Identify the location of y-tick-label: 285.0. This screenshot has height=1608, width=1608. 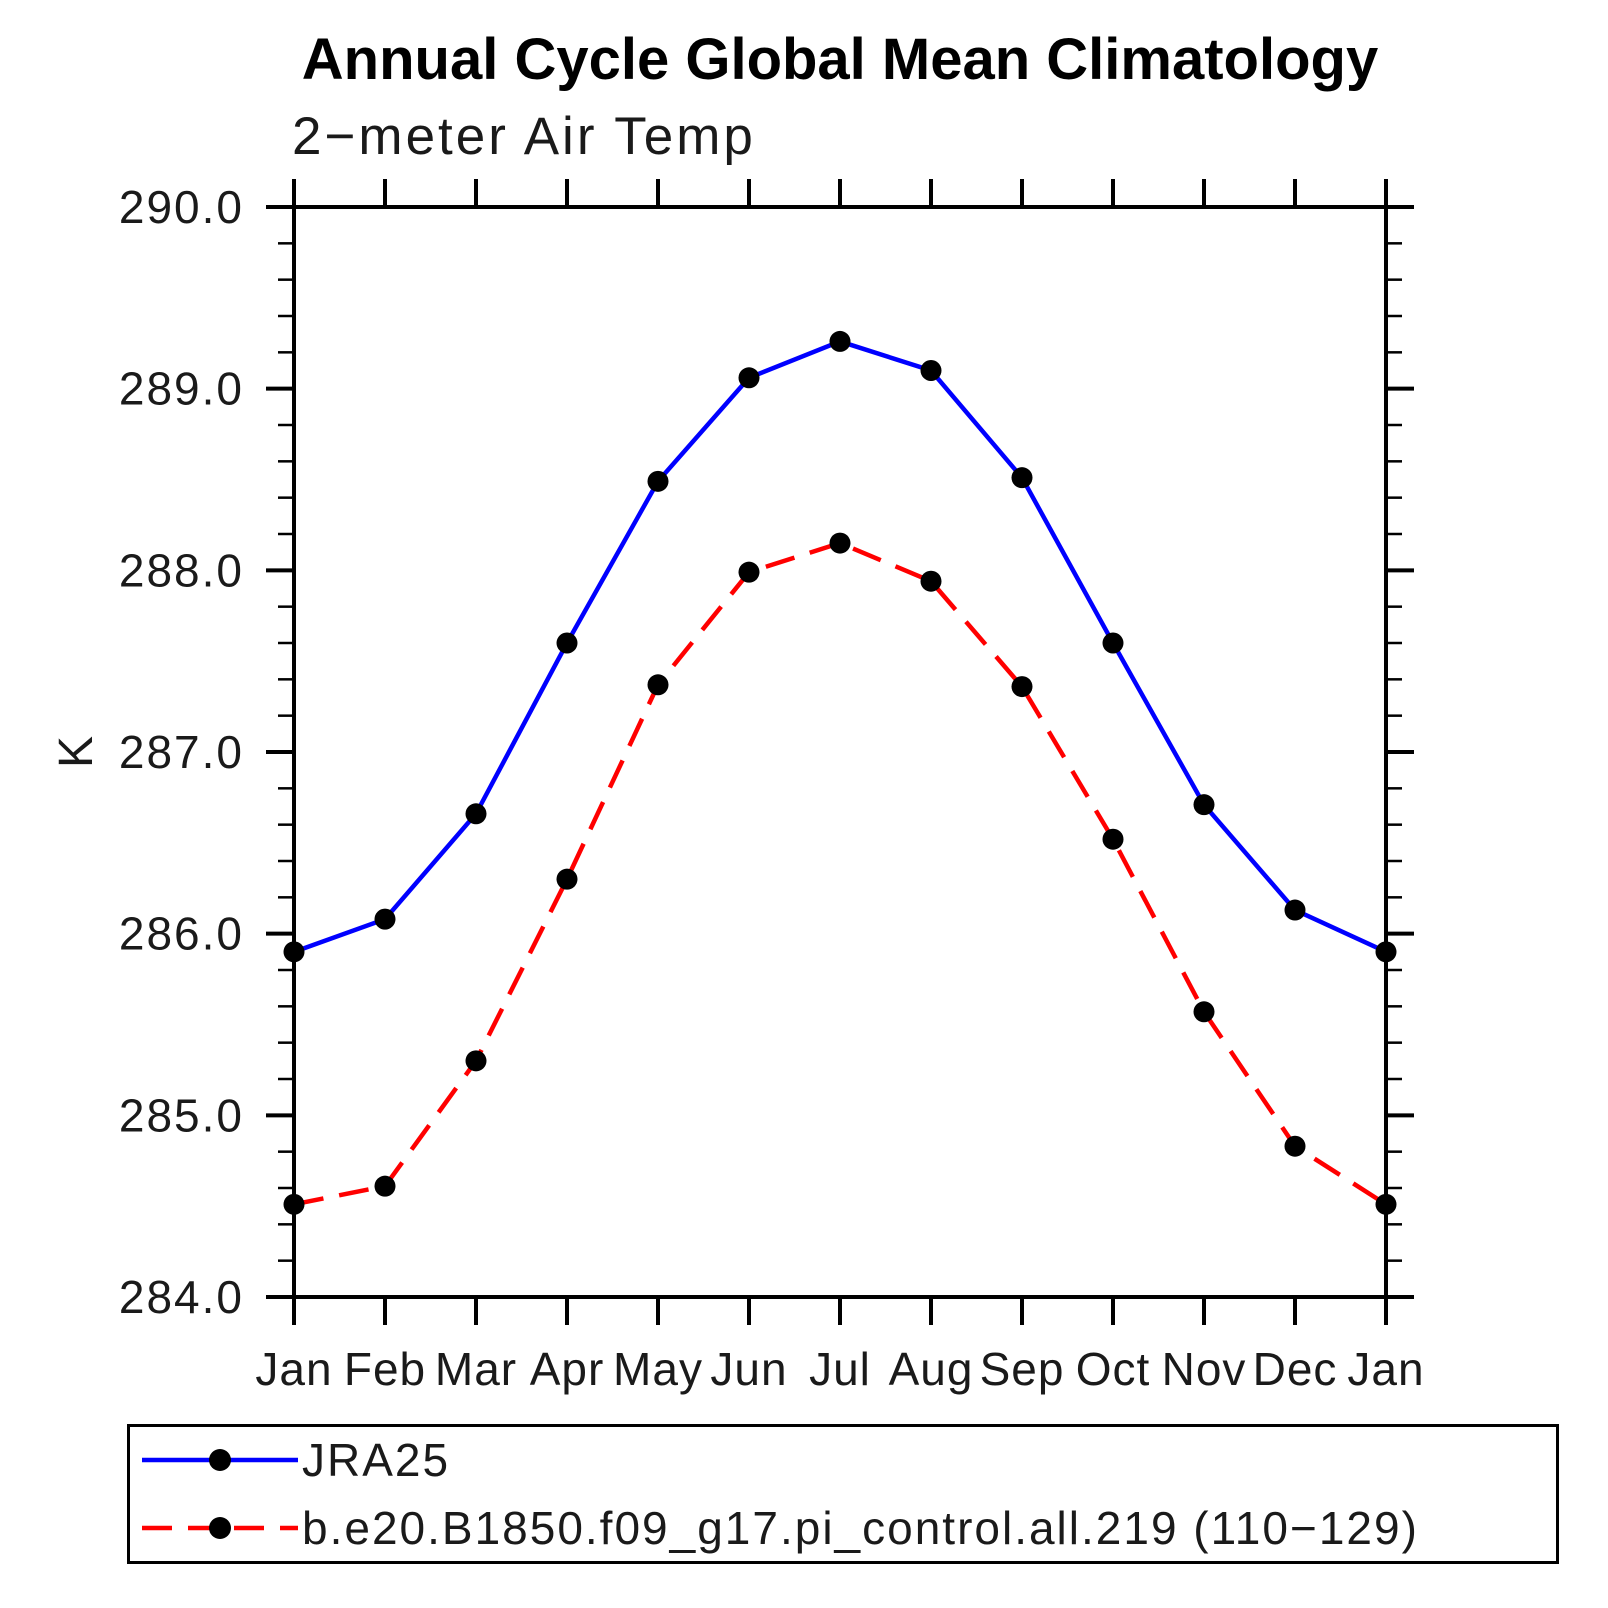
(181, 1115).